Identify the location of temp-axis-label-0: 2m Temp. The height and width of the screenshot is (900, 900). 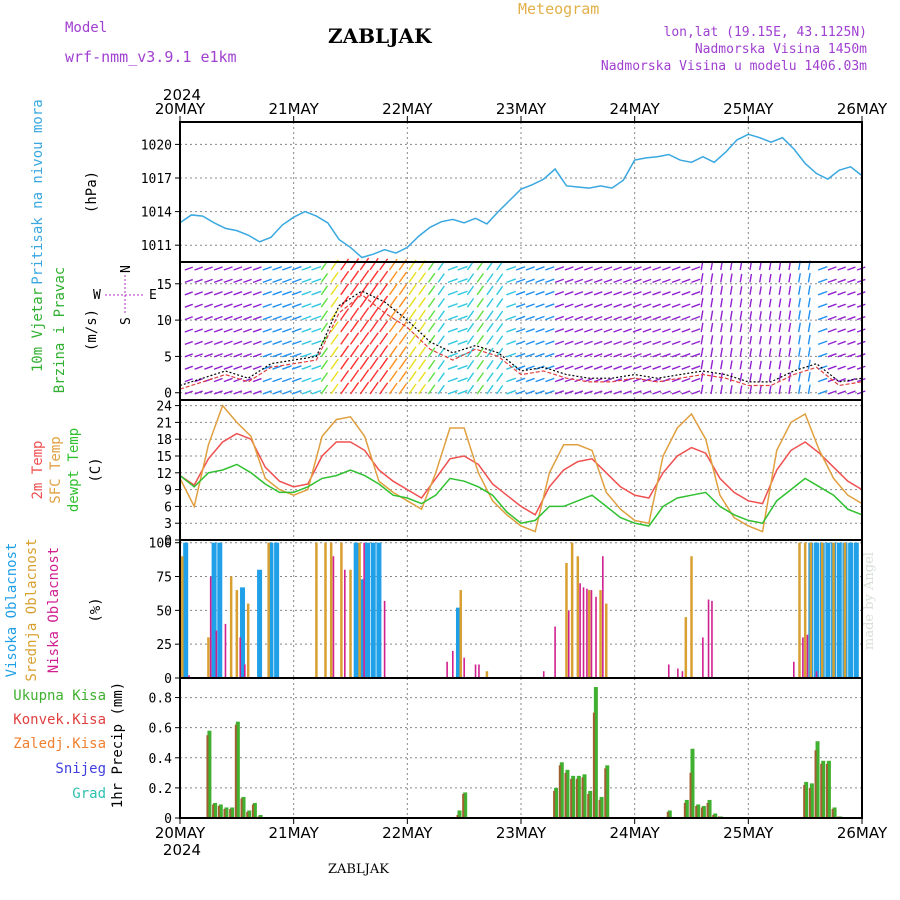
(38, 469).